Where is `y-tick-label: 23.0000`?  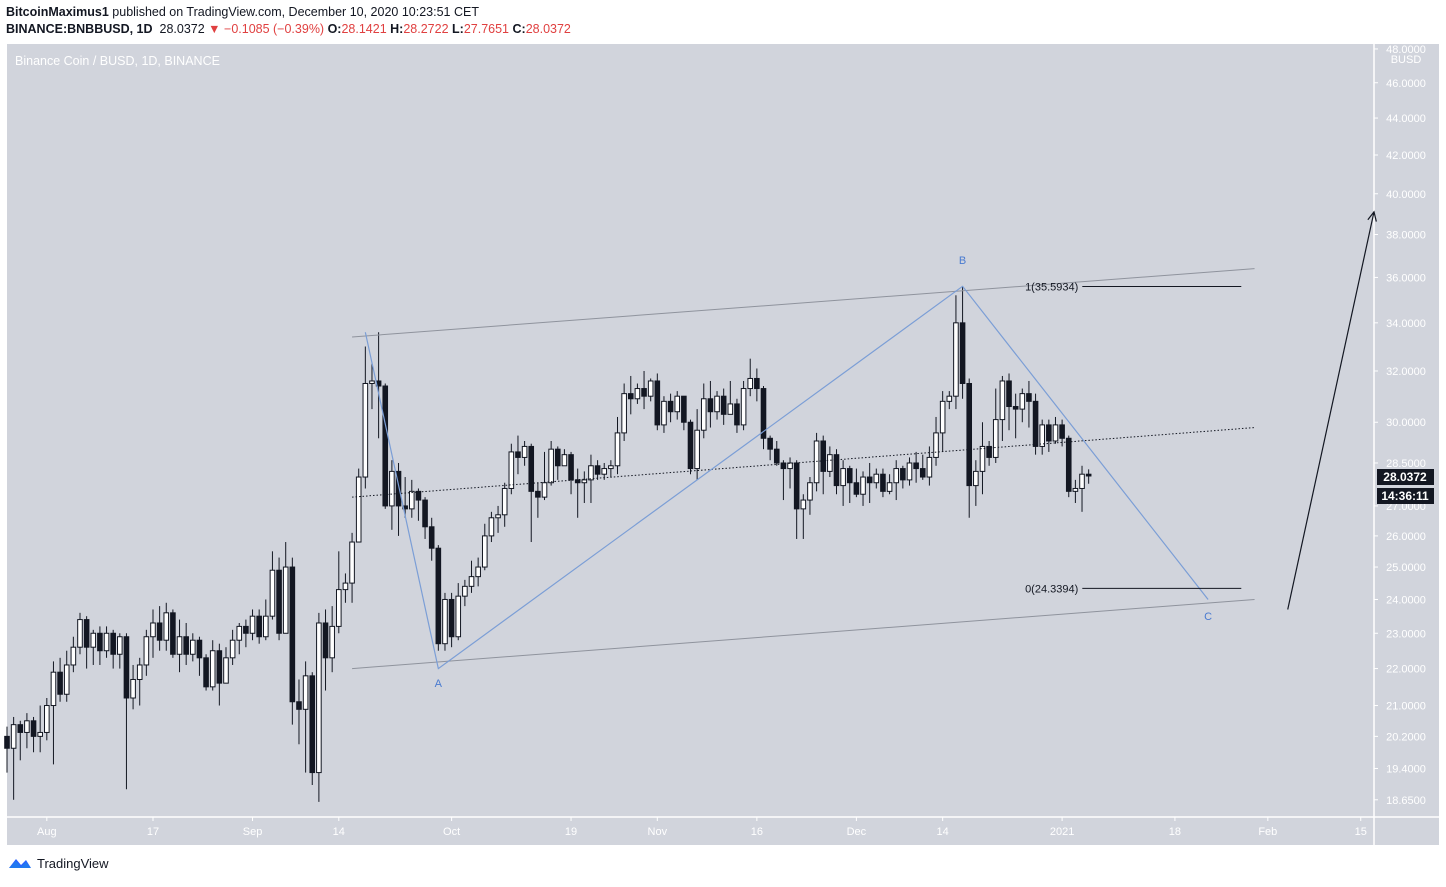 y-tick-label: 23.0000 is located at coordinates (1406, 634).